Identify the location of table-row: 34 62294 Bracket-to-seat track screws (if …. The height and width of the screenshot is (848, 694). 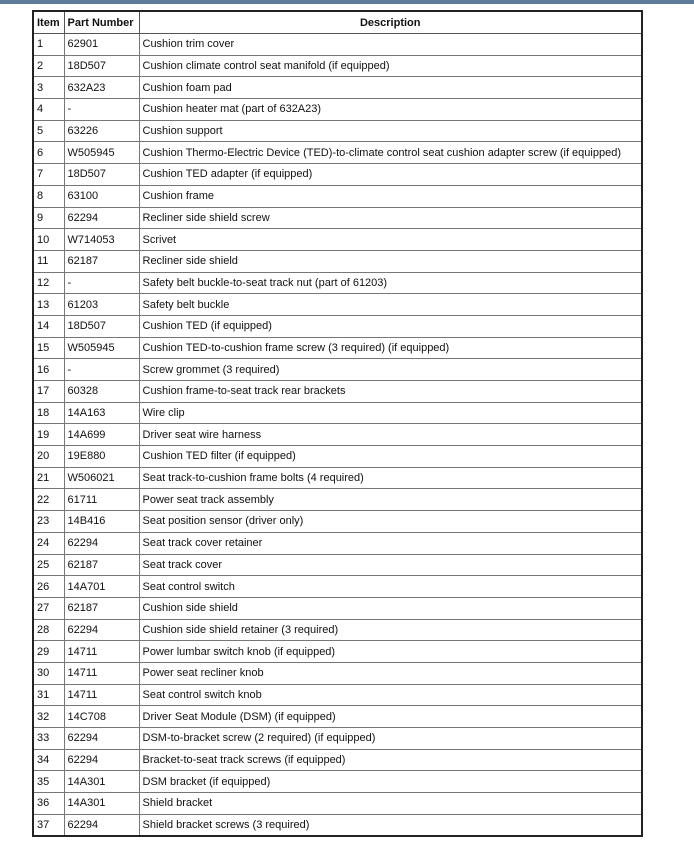
(337, 760).